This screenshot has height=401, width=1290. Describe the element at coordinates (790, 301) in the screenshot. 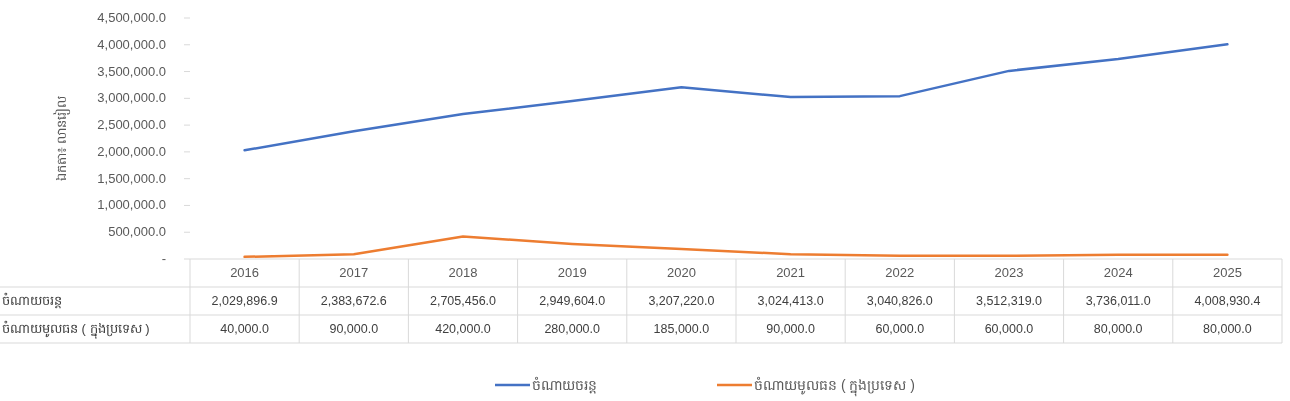

I see `data-label: 3,024,413.0` at that location.